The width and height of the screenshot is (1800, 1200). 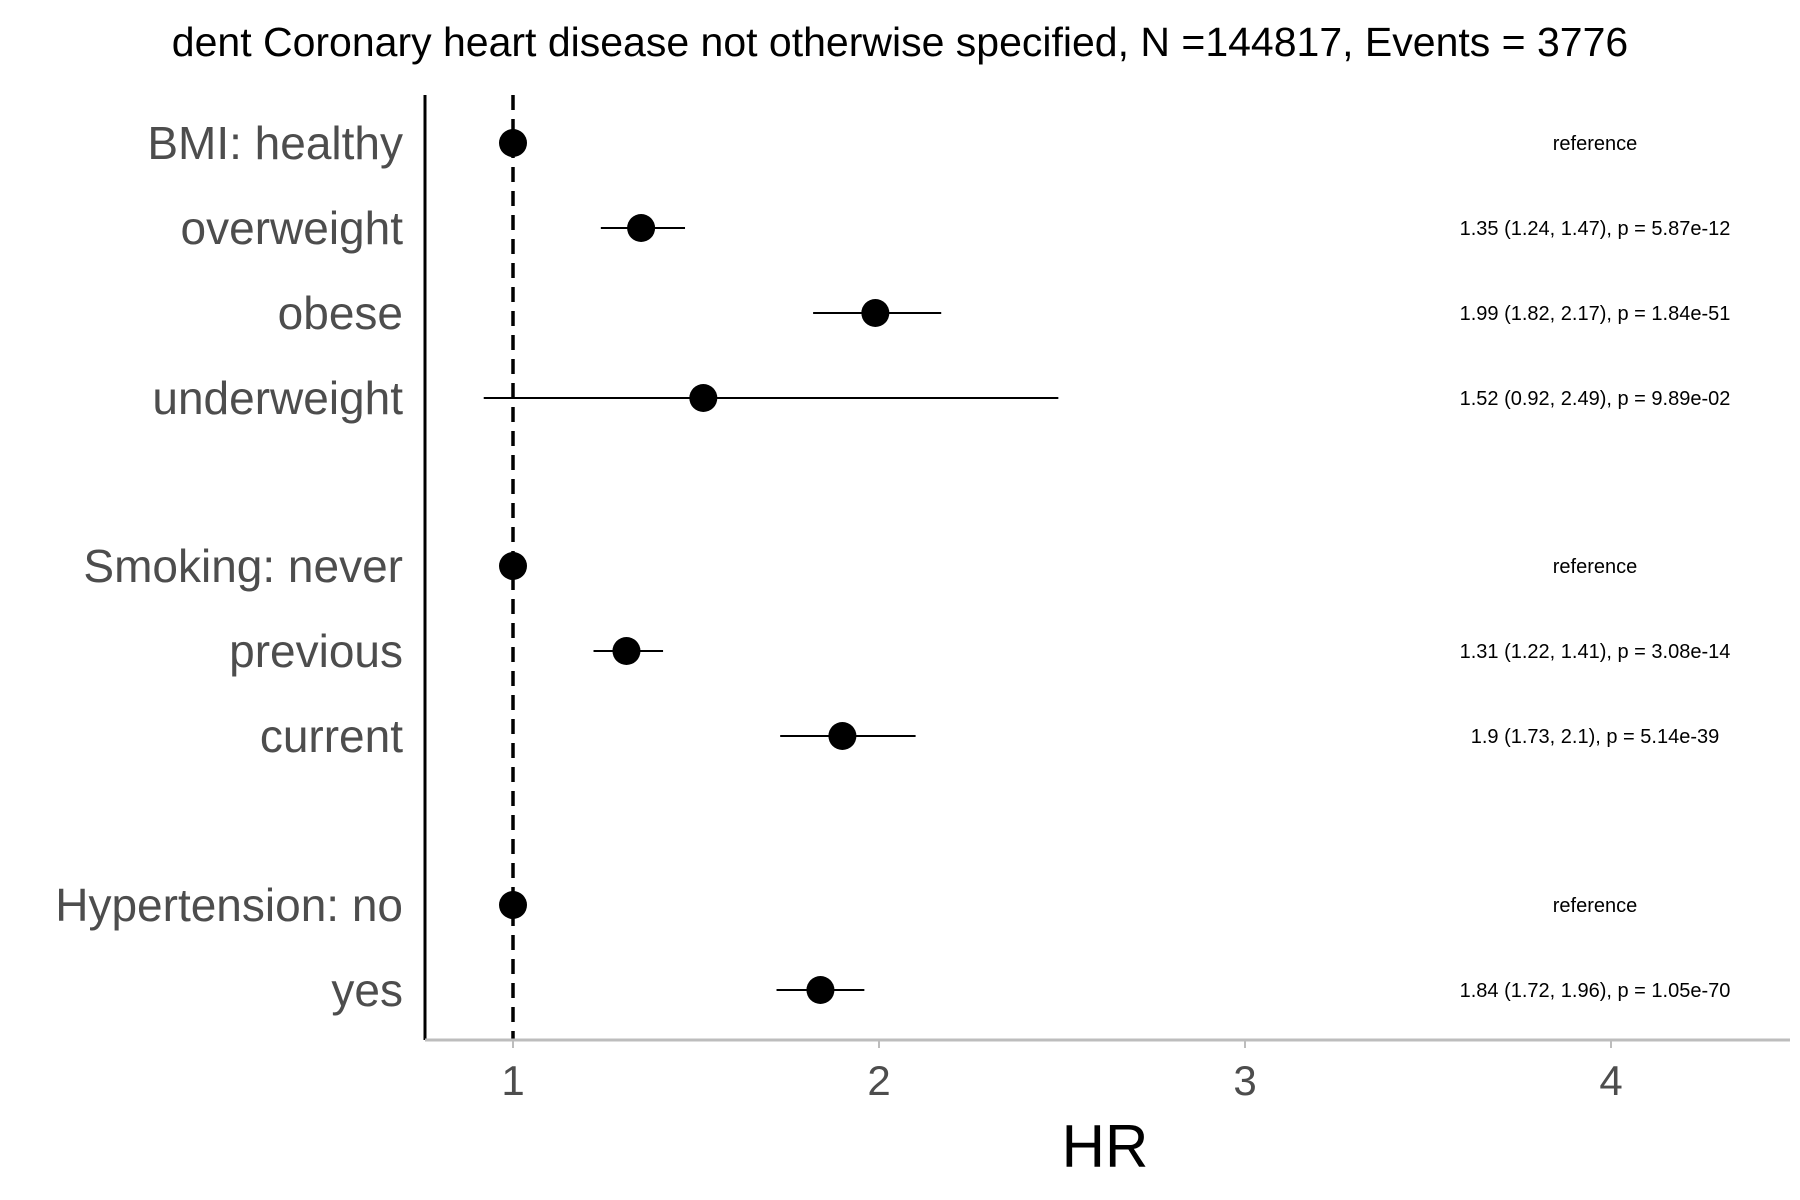 I want to click on row-label: overweight, so click(x=292, y=228).